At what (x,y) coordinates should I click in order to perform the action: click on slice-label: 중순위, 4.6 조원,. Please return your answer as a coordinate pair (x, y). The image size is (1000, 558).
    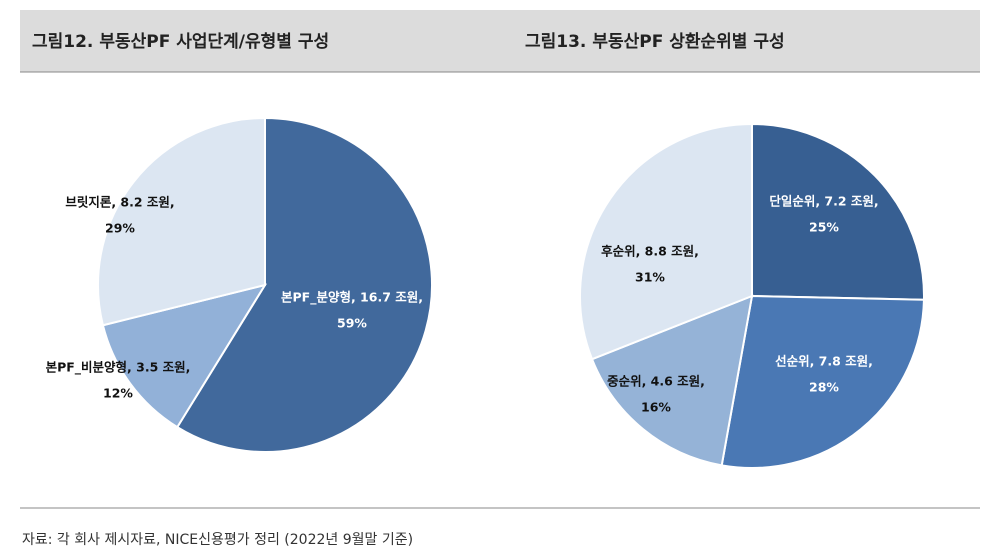
    Looking at the image, I should click on (656, 381).